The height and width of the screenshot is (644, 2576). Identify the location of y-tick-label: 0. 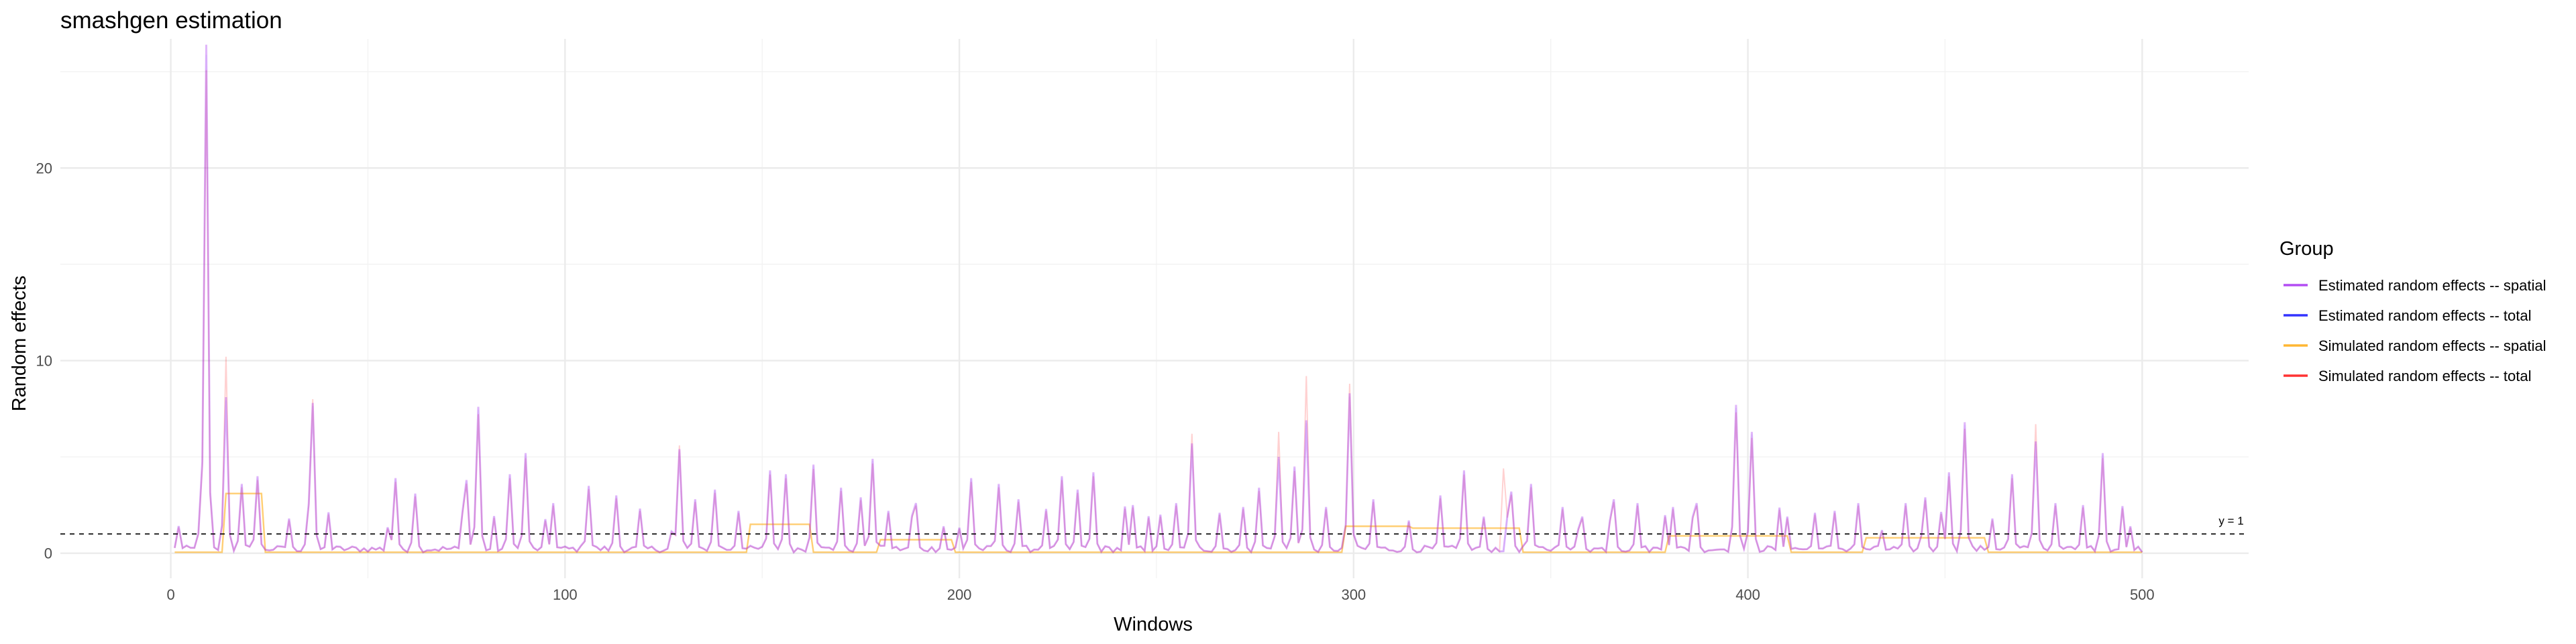
(48, 553).